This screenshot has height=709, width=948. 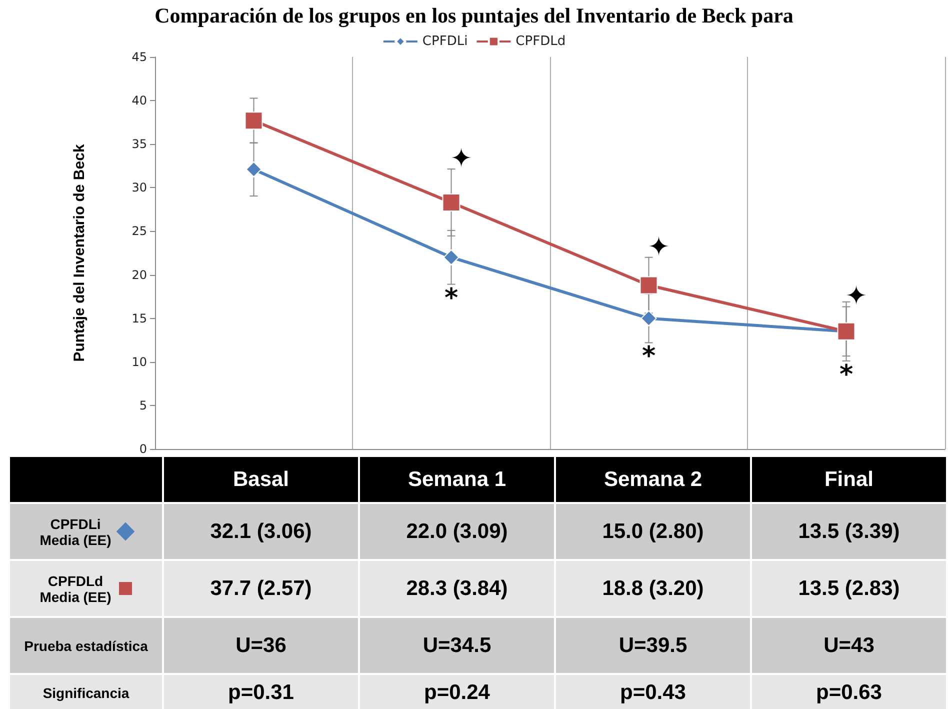 What do you see at coordinates (457, 645) in the screenshot?
I see `text: U=34.5` at bounding box center [457, 645].